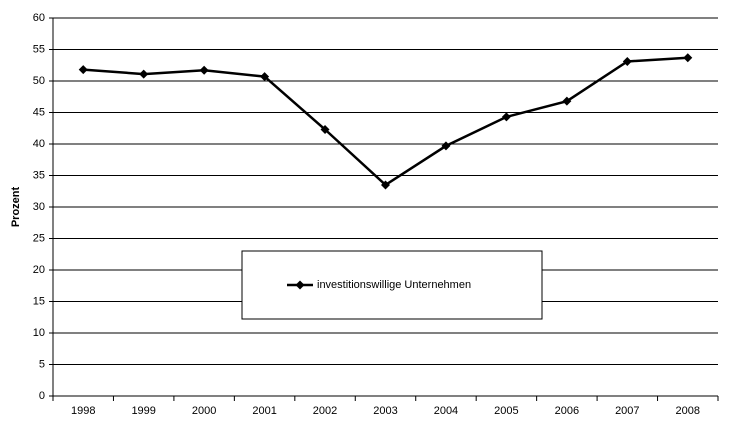  Describe the element at coordinates (39, 18) in the screenshot. I see `y-tick-label: 60` at that location.